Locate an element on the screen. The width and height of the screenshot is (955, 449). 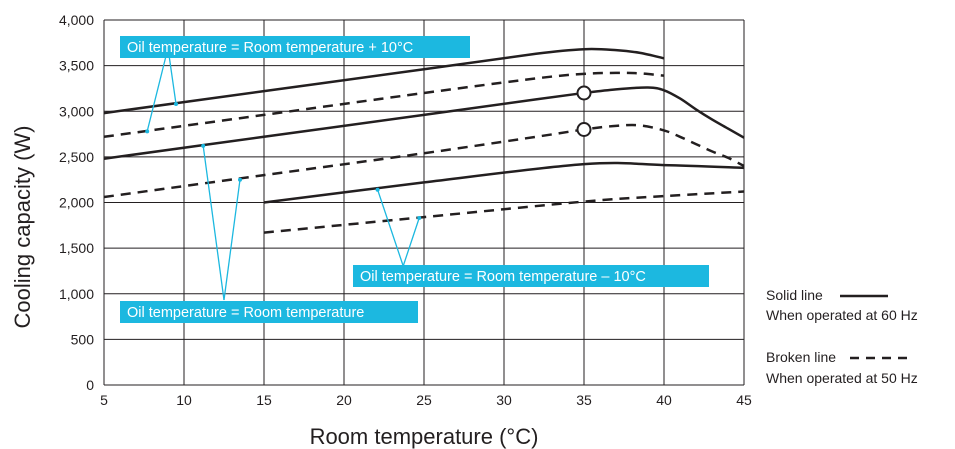
x-tick-label: 40 is located at coordinates (664, 400).